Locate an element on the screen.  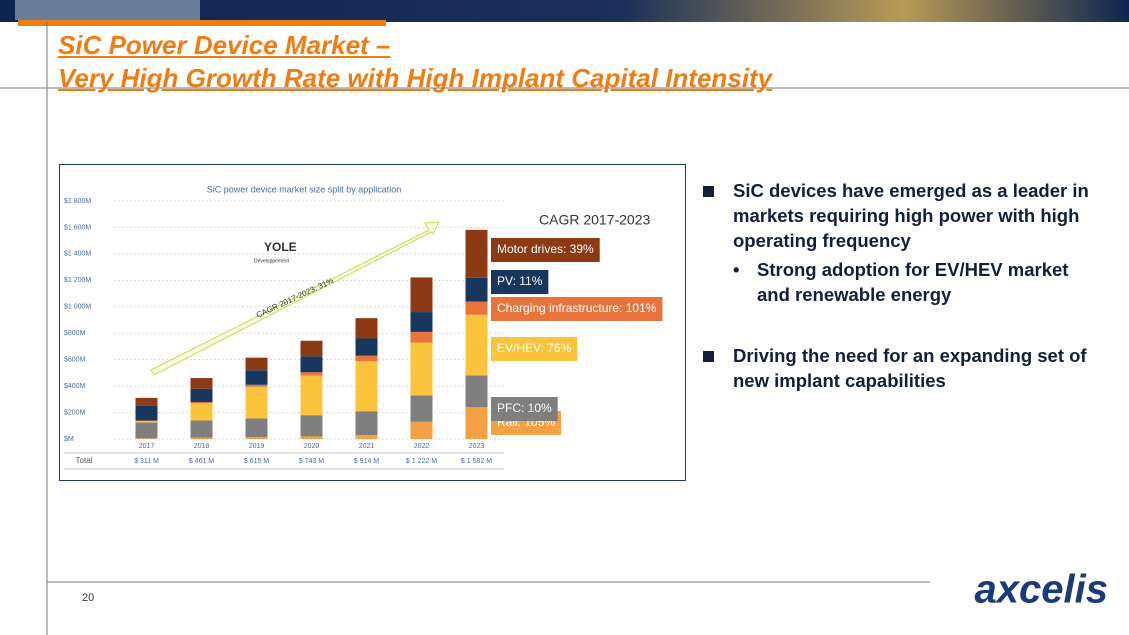
total-label: $ 461 M is located at coordinates (201, 461).